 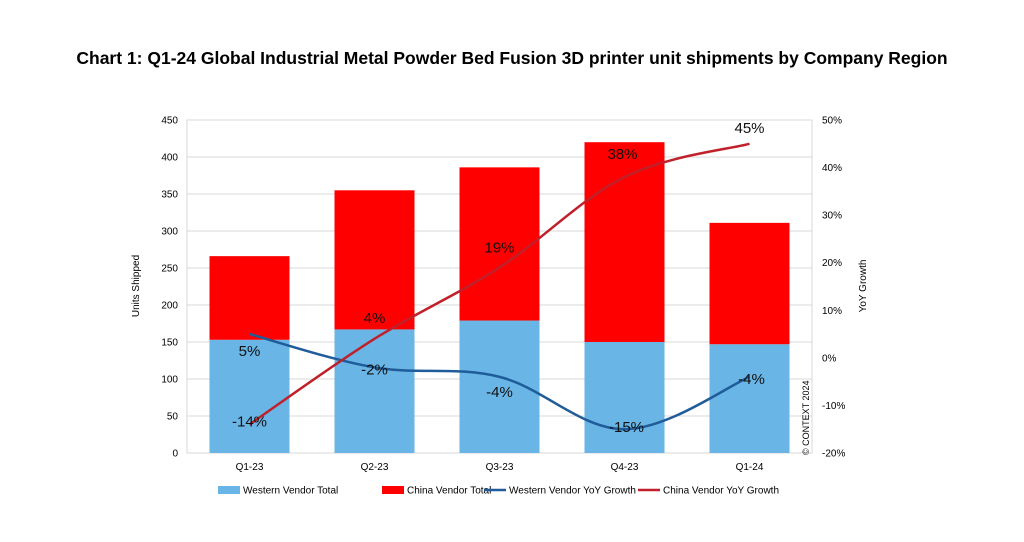 I want to click on watermark: © CONTEXT 2024, so click(x=806, y=418).